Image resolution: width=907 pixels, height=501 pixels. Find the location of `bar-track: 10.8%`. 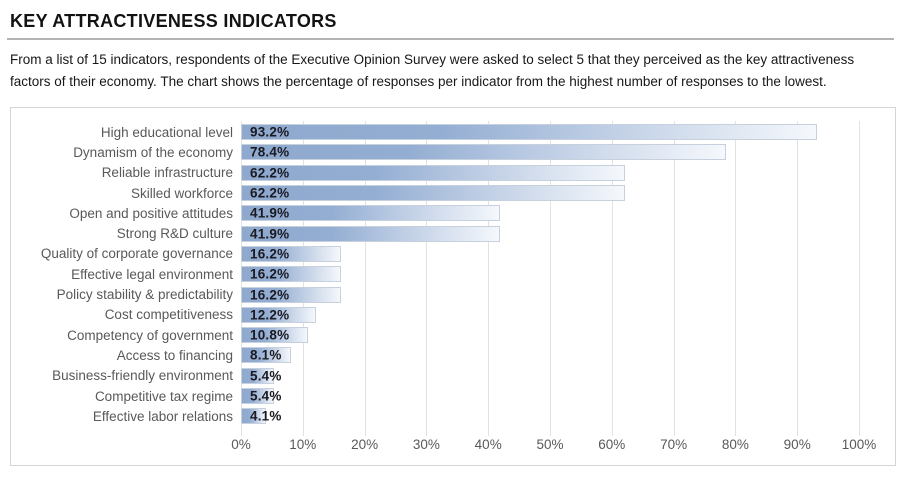

bar-track: 10.8% is located at coordinates (550, 335).